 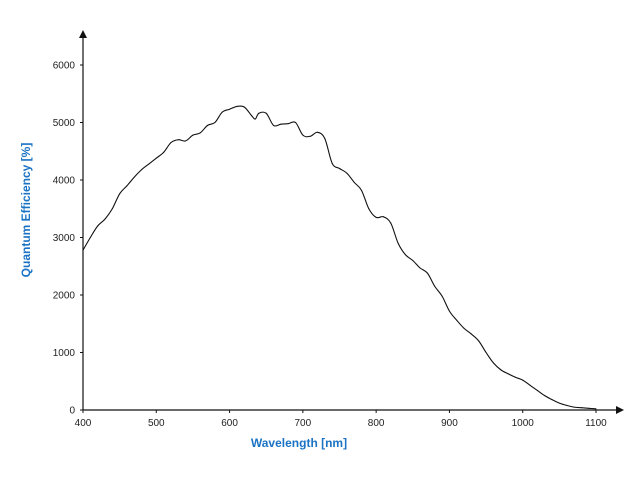 I want to click on x-tick-label: 1100, so click(x=596, y=423).